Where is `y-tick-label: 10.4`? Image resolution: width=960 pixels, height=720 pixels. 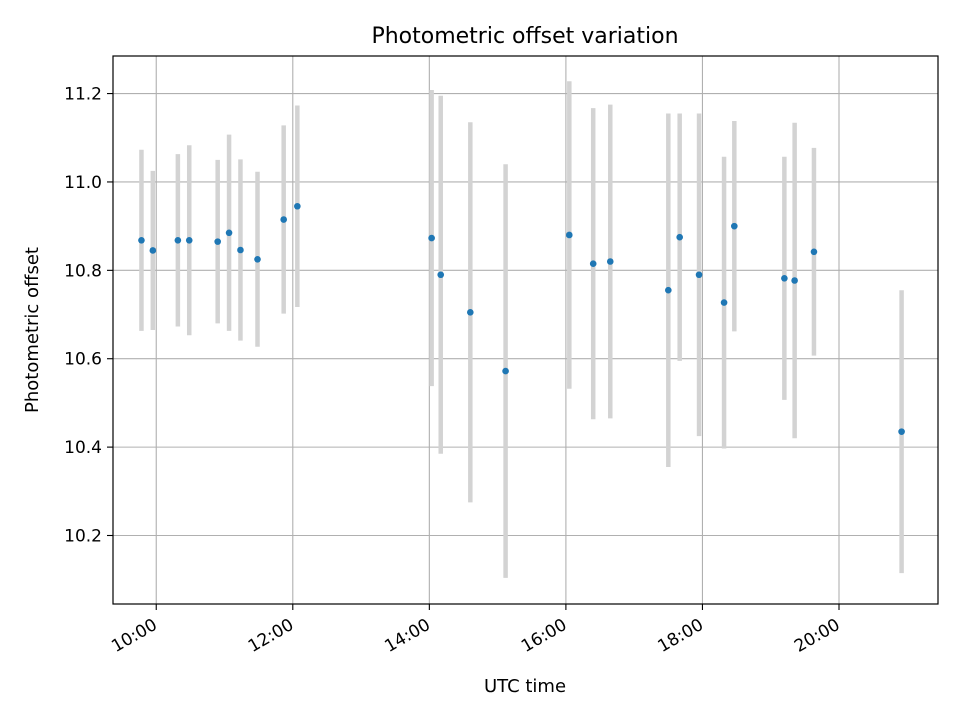 y-tick-label: 10.4 is located at coordinates (83, 448).